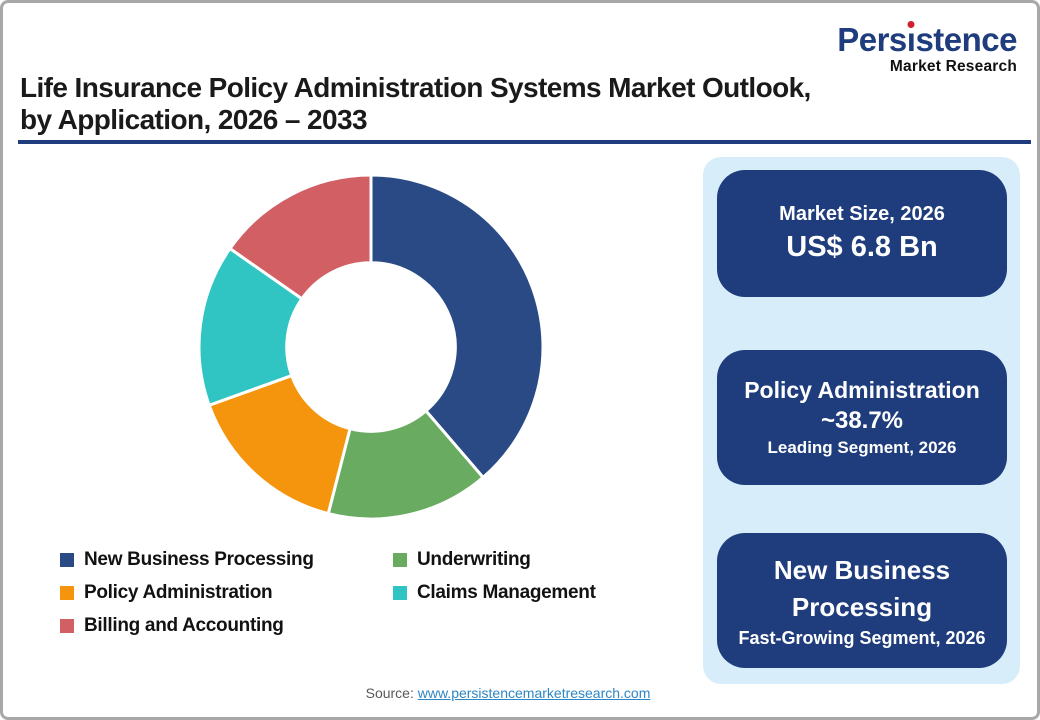 This screenshot has width=1040, height=720. Describe the element at coordinates (406, 464) in the screenshot. I see `donut-segment-underwriting` at that location.